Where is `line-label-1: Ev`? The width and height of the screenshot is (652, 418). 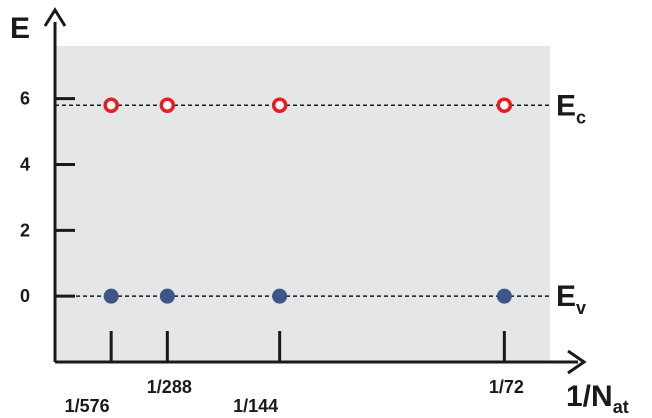 line-label-1: Ev is located at coordinates (571, 299).